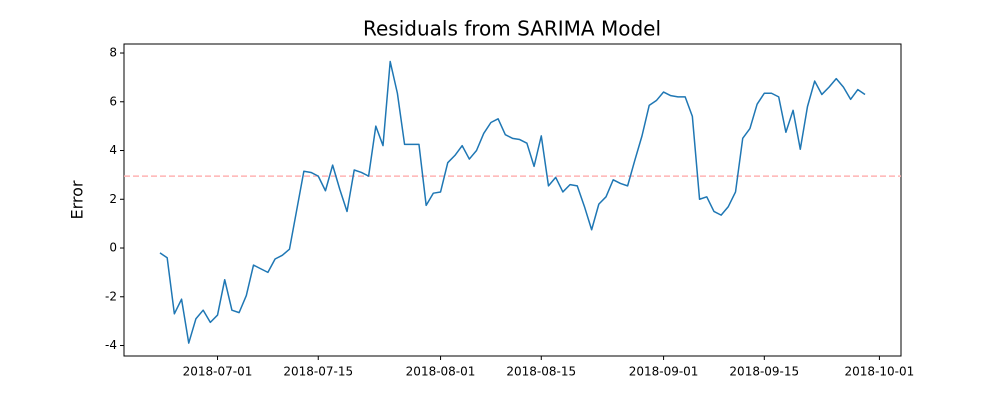 Image resolution: width=1000 pixels, height=400 pixels. I want to click on x-tick-label: 2018-07-15, so click(318, 372).